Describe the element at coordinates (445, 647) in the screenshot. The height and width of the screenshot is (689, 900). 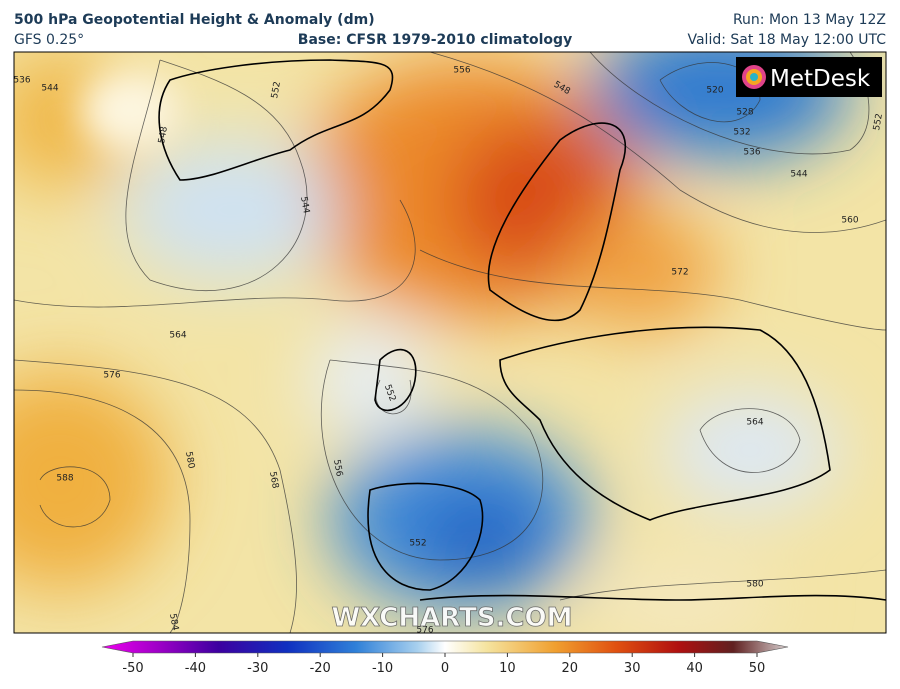
I see `colorbar-scale` at that location.